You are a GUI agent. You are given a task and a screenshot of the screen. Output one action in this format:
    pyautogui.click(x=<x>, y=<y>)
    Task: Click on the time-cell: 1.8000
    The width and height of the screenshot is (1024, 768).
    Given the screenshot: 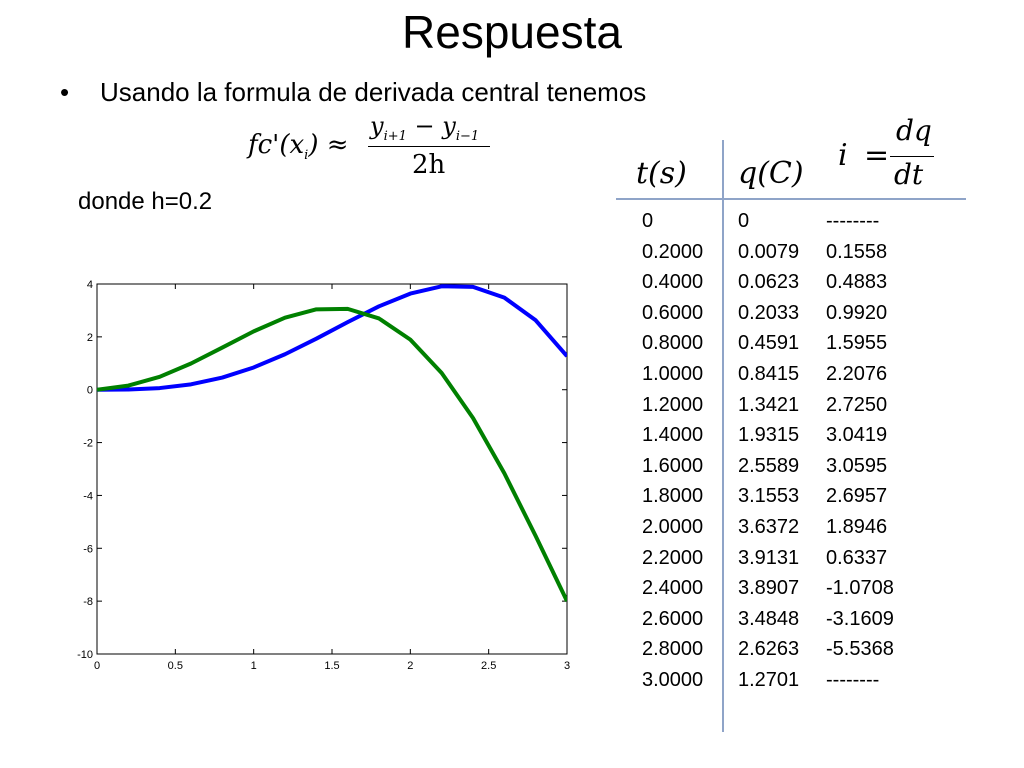 What is the action you would take?
    pyautogui.click(x=673, y=496)
    